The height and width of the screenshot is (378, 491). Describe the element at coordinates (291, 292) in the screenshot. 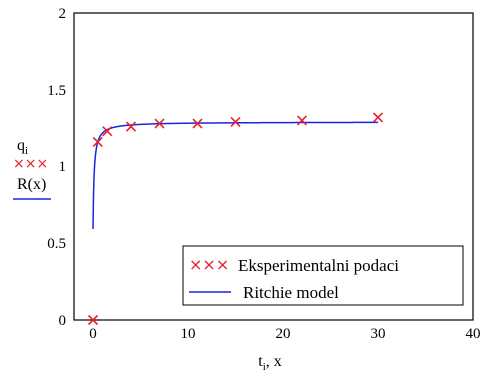

I see `legend-label-model: Ritchie model` at that location.